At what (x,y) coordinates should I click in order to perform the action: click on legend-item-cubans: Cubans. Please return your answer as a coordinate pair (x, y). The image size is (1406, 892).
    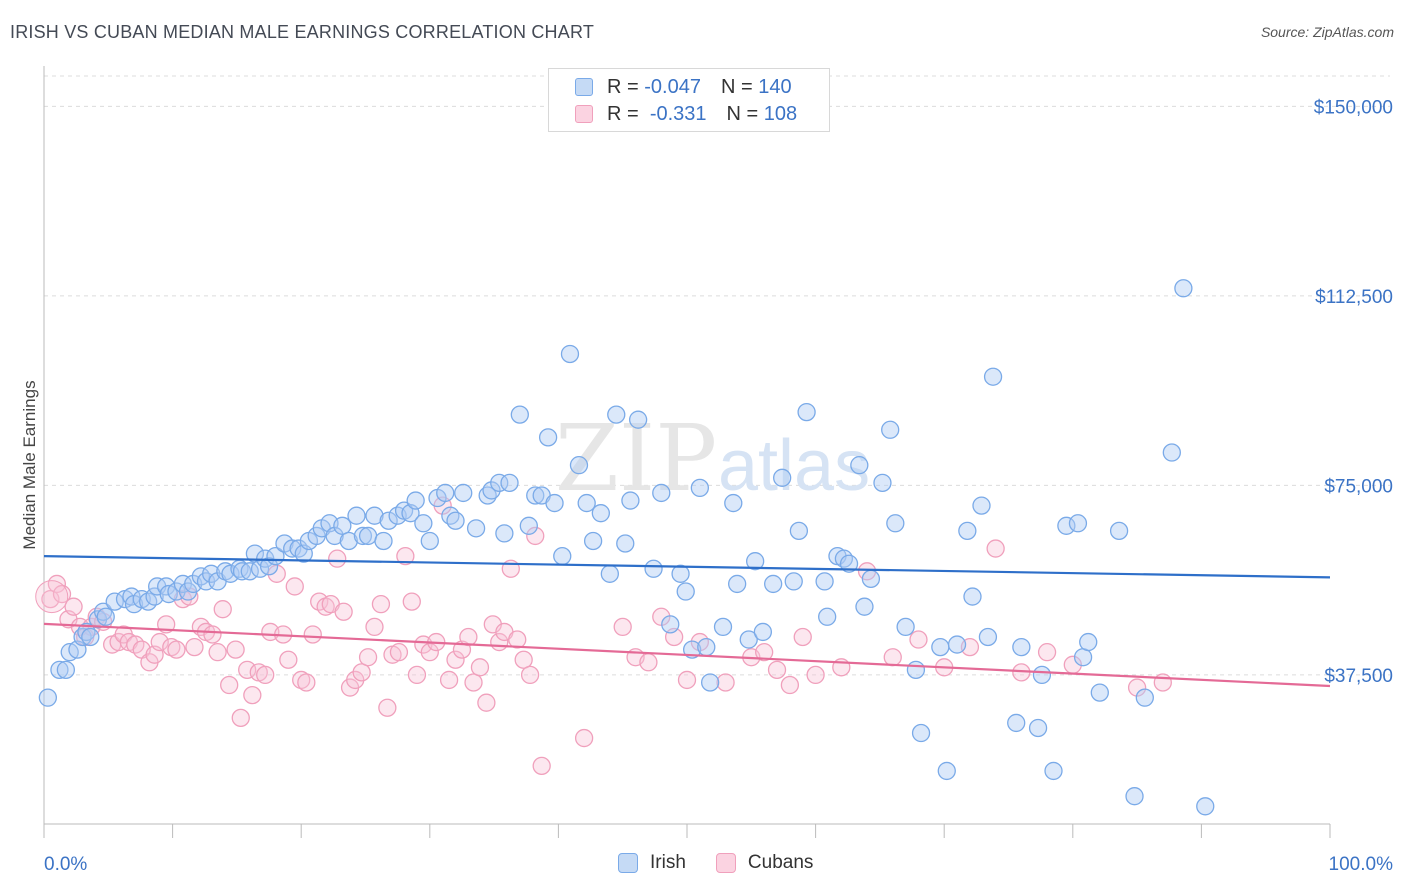
    Looking at the image, I should click on (764, 863).